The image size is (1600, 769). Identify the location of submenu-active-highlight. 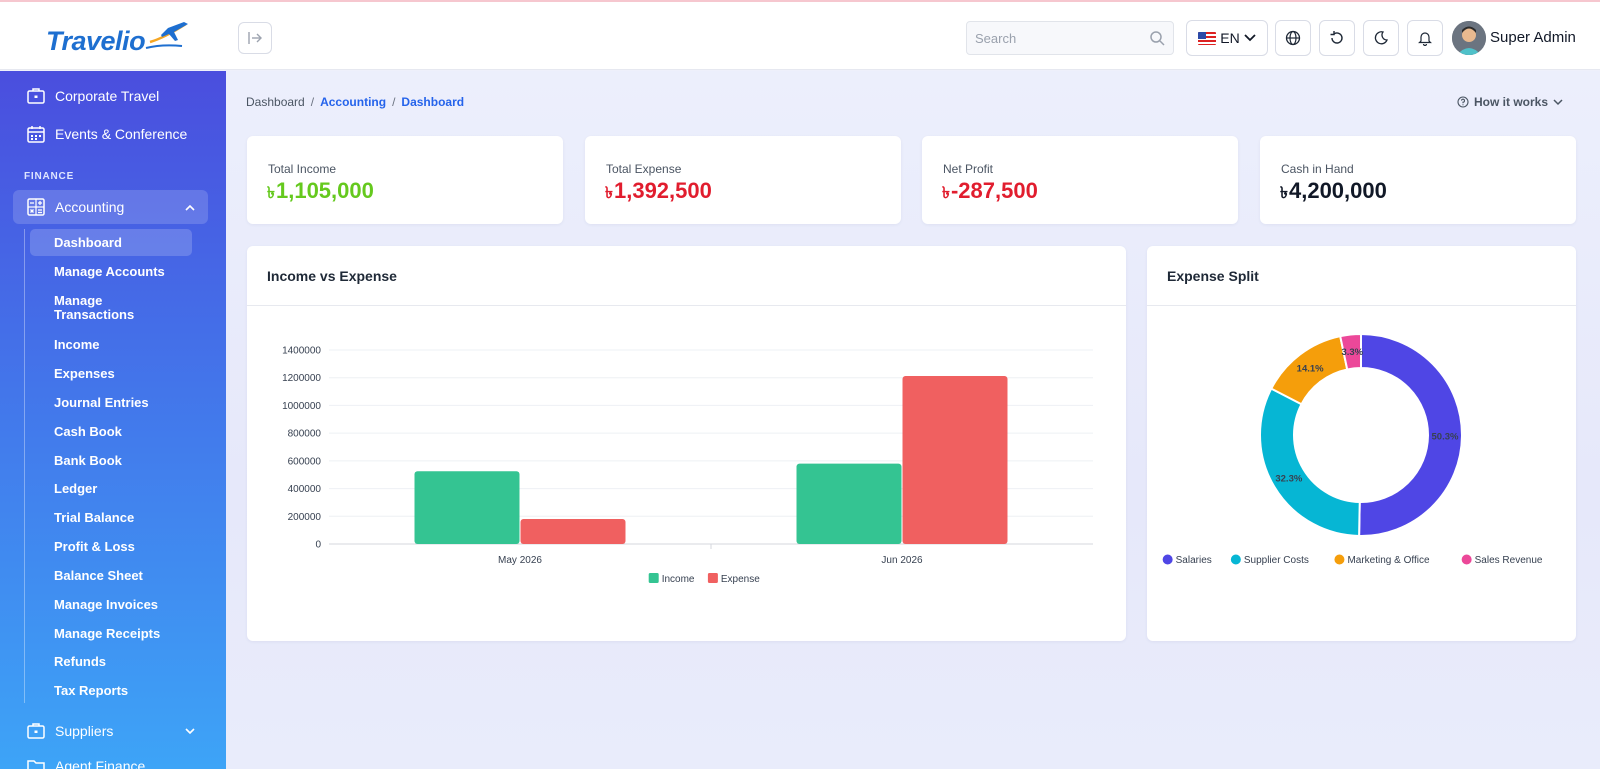
(111, 242).